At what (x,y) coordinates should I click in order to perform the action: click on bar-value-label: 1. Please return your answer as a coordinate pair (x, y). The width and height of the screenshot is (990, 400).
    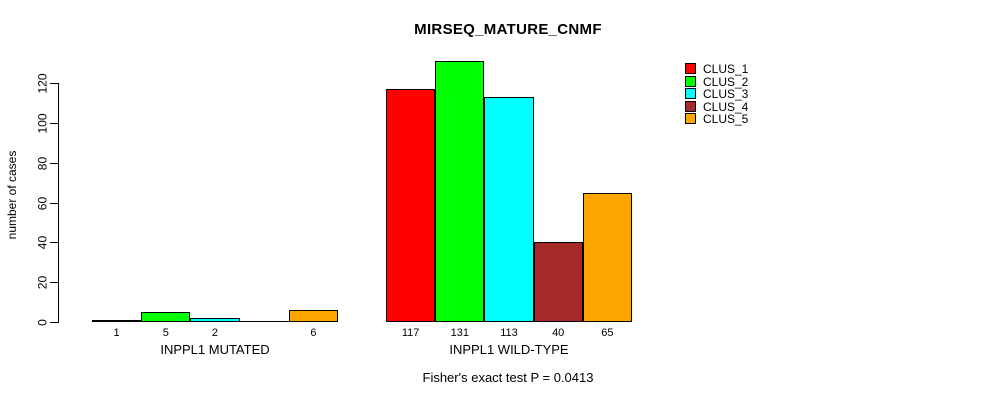
    Looking at the image, I should click on (116, 333).